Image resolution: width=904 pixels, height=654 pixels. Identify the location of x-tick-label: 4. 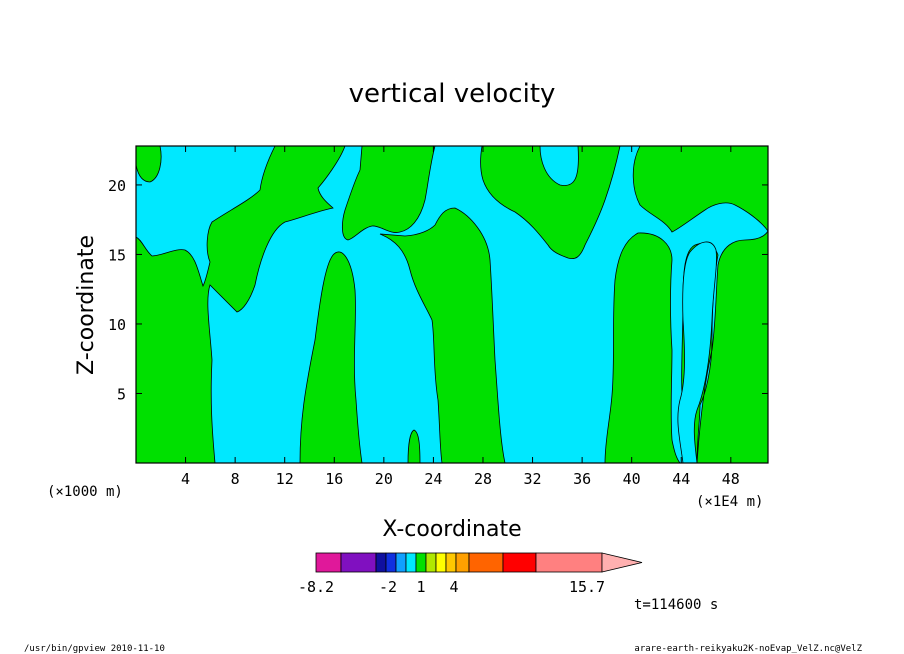
(185, 479).